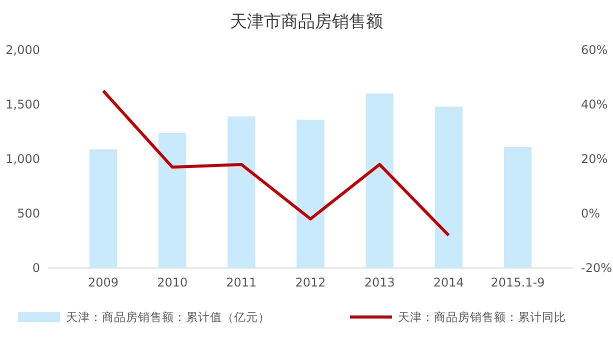 This screenshot has height=337, width=613. I want to click on y2-tick-label: -20%, so click(596, 267).